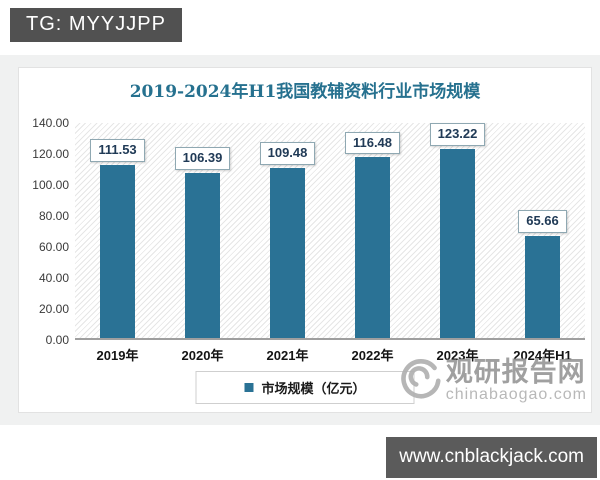 This screenshot has height=480, width=600. Describe the element at coordinates (491, 457) in the screenshot. I see `site-url-badge: www.cnblackjack.com` at that location.